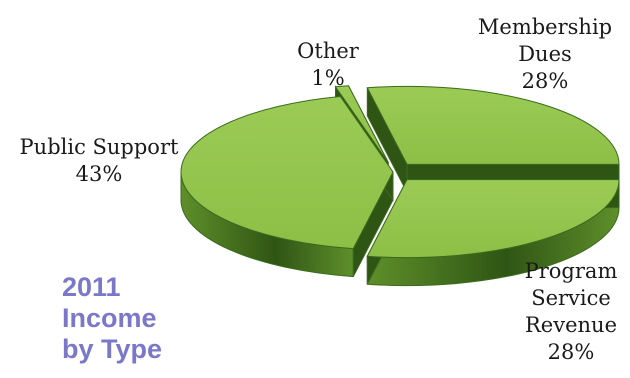 The image size is (630, 378). Describe the element at coordinates (571, 271) in the screenshot. I see `label-program-line1: Program` at that location.